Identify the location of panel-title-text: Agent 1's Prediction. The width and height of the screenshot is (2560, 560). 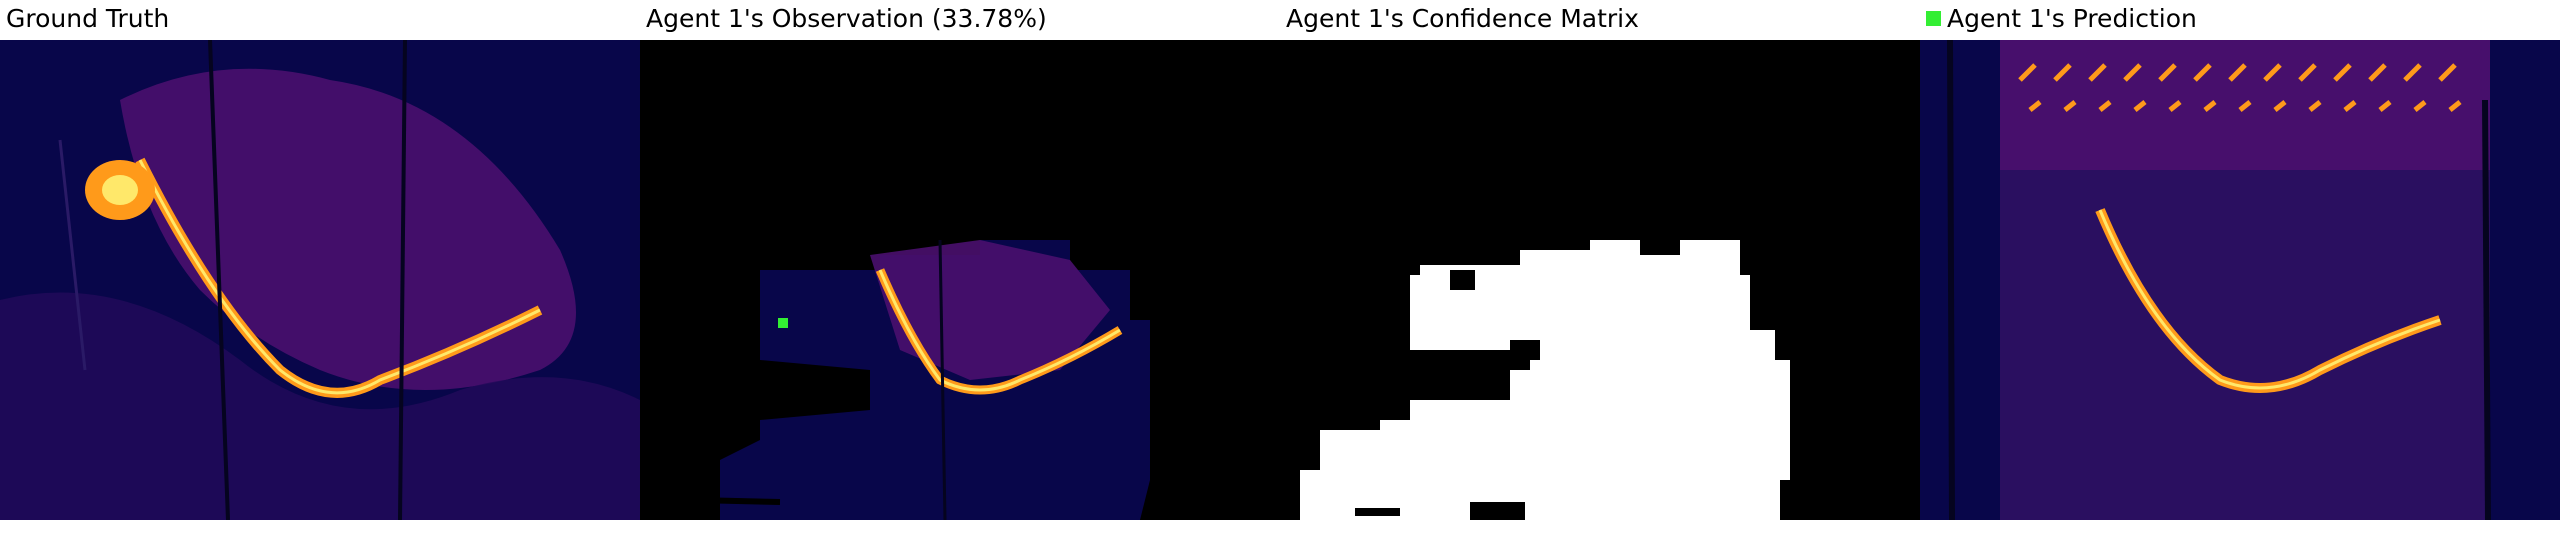
(2072, 18).